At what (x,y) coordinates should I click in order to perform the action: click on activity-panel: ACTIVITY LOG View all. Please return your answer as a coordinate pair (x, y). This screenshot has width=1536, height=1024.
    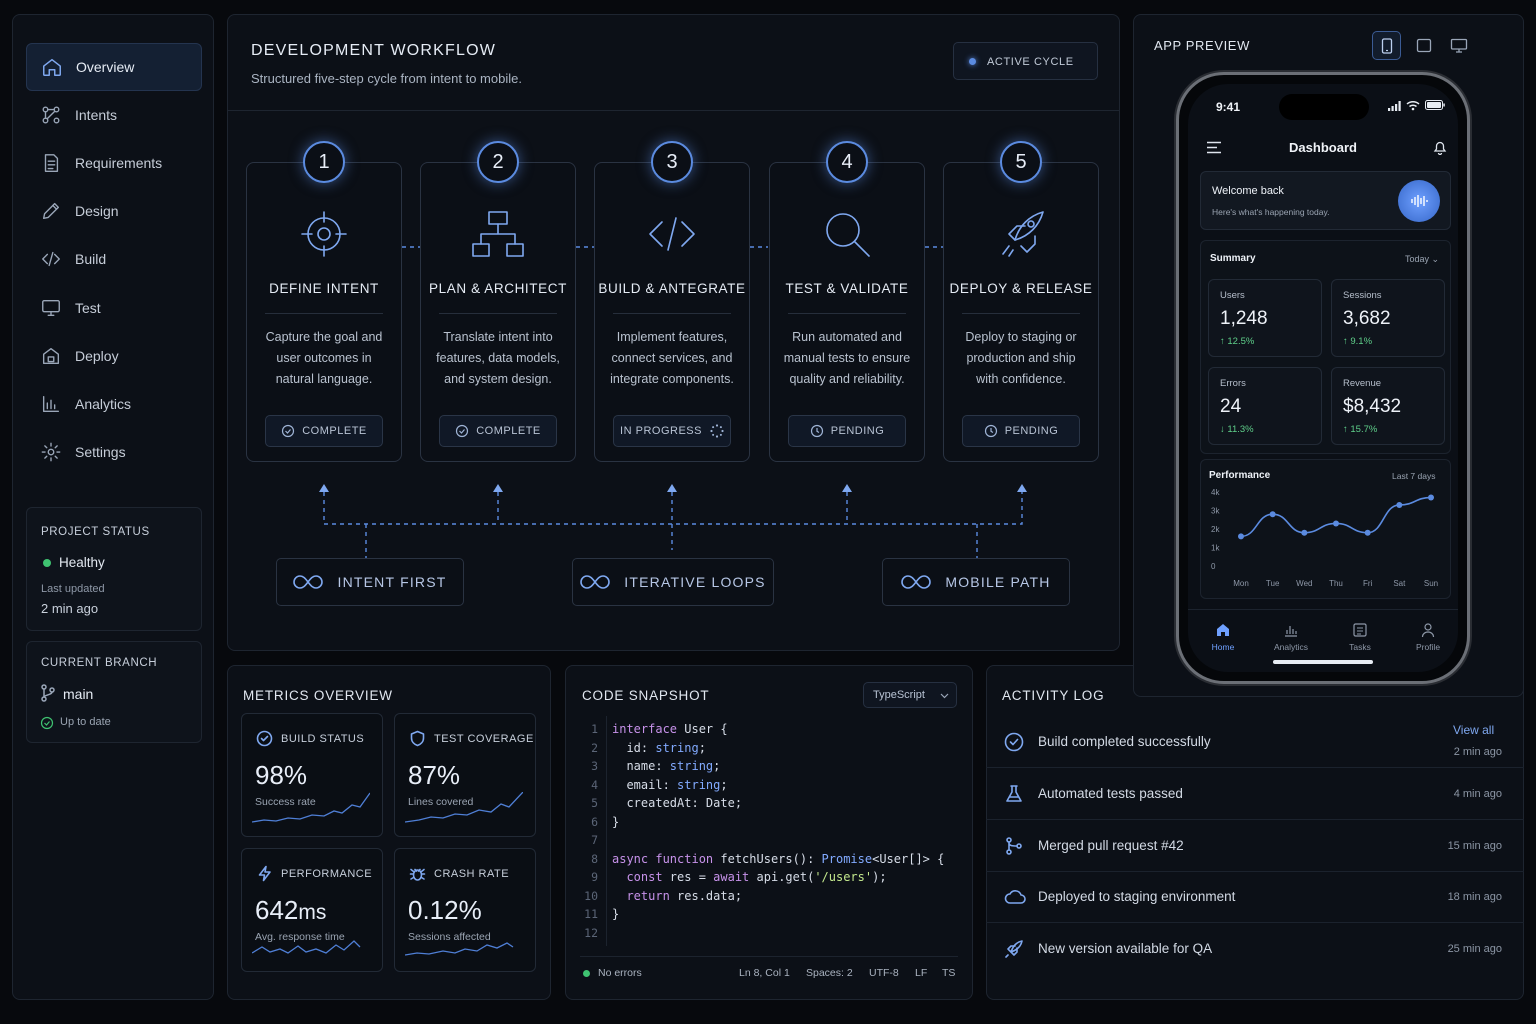
    Looking at the image, I should click on (1255, 832).